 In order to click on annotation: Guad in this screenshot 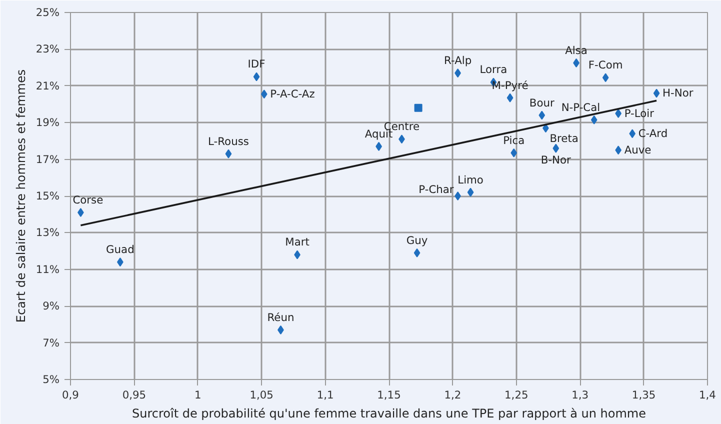, I will do `click(120, 249)`.